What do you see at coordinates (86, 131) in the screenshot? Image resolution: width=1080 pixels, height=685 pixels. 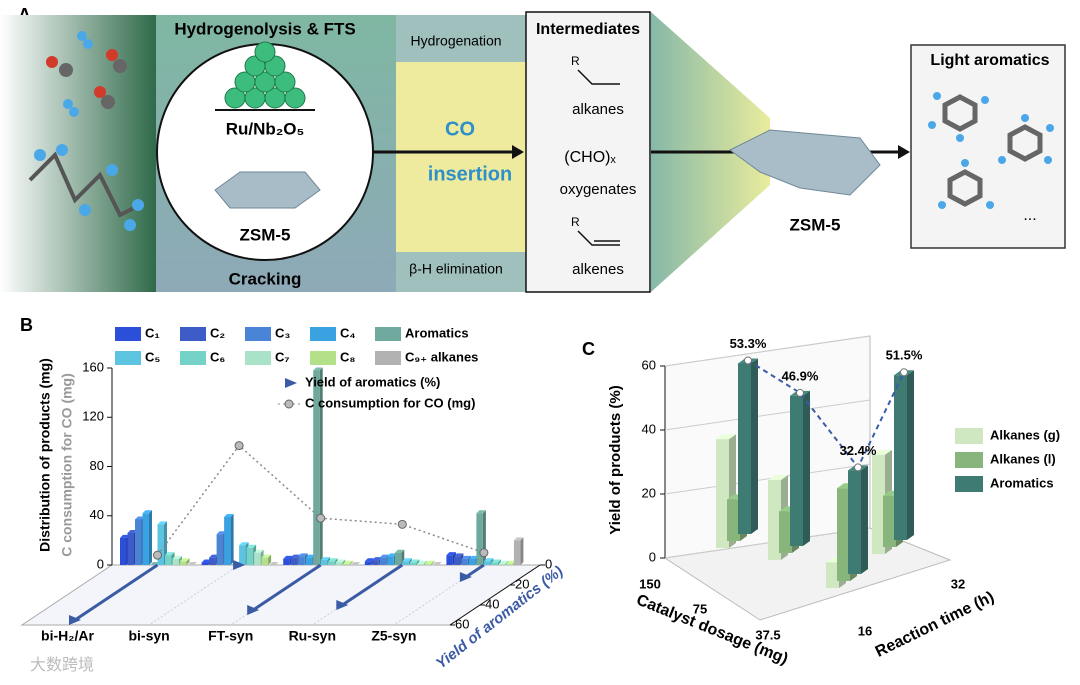 I see `molecules` at bounding box center [86, 131].